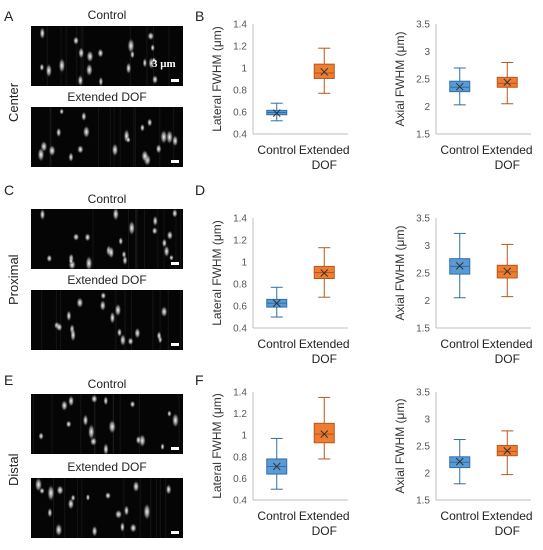 The width and height of the screenshot is (543, 550). I want to click on img-title-e-control: Control, so click(107, 384).